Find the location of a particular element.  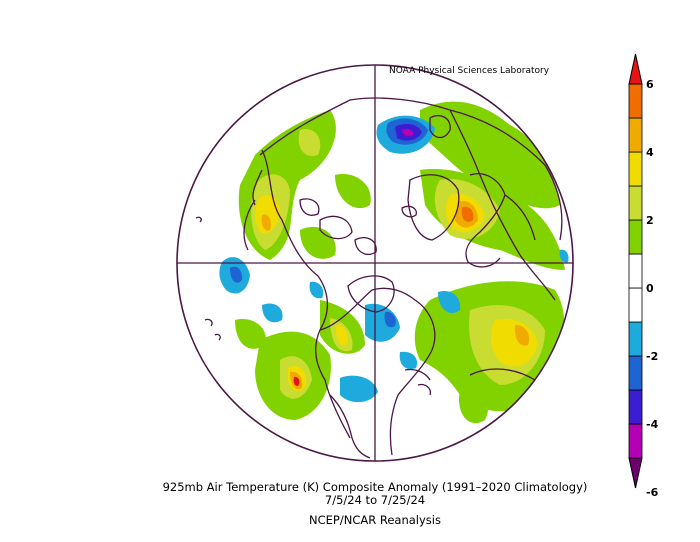

anomaly-red-region is located at coordinates (296, 381).